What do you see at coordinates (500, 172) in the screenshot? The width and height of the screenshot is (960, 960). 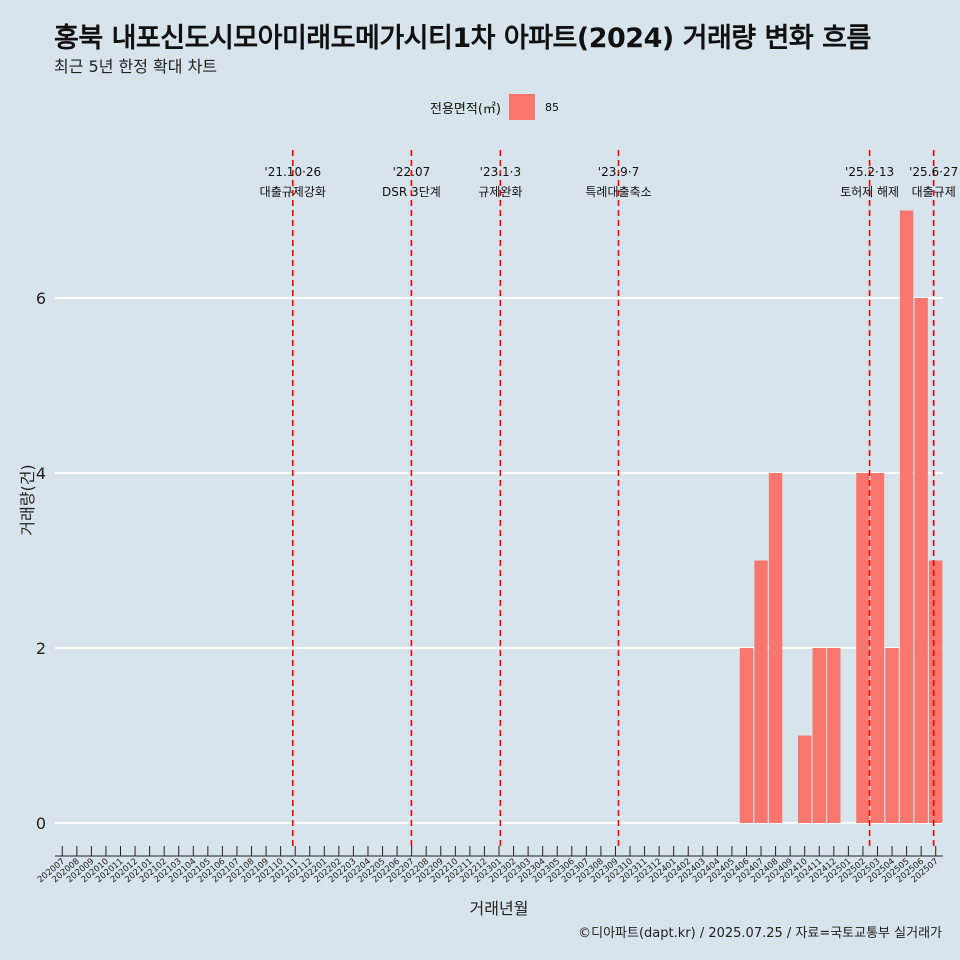 I see `event-date-label: '23.1·3` at bounding box center [500, 172].